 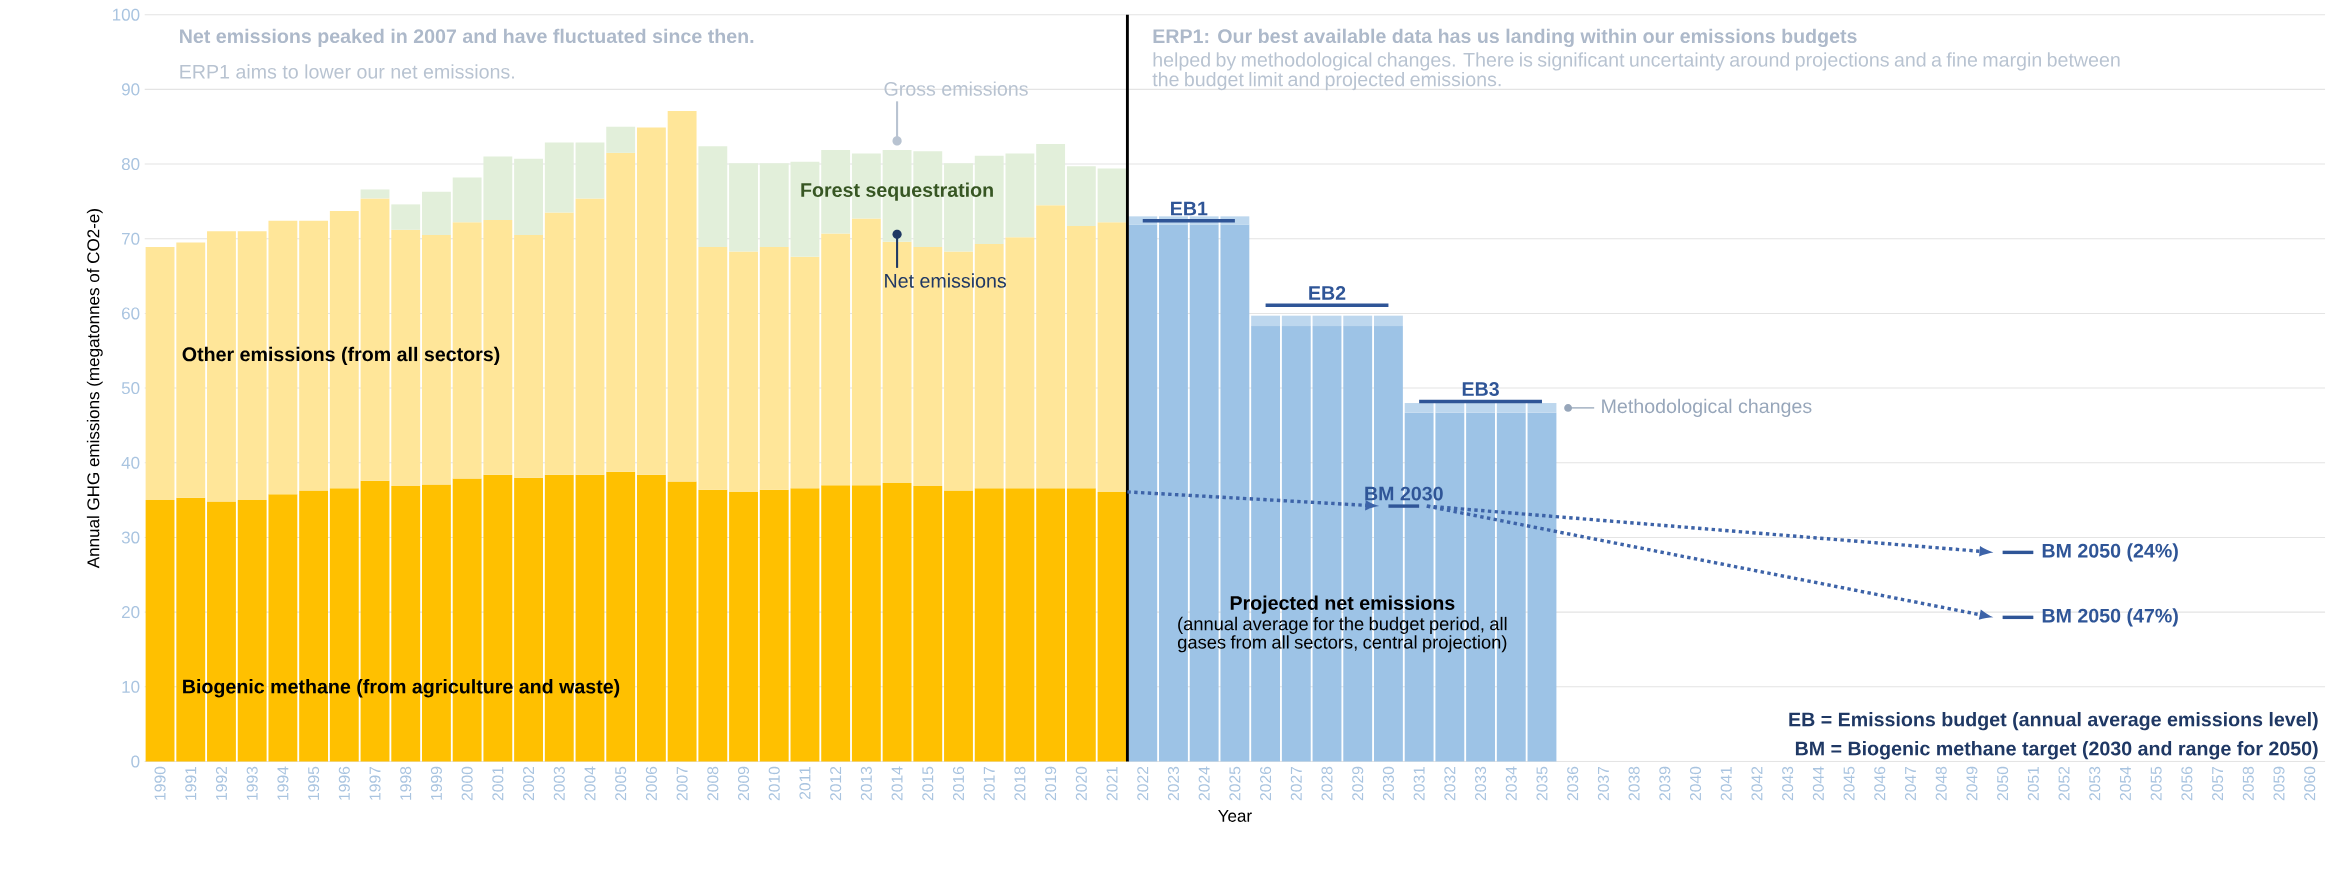 What do you see at coordinates (1327, 292) in the screenshot?
I see `series-label: EB2` at bounding box center [1327, 292].